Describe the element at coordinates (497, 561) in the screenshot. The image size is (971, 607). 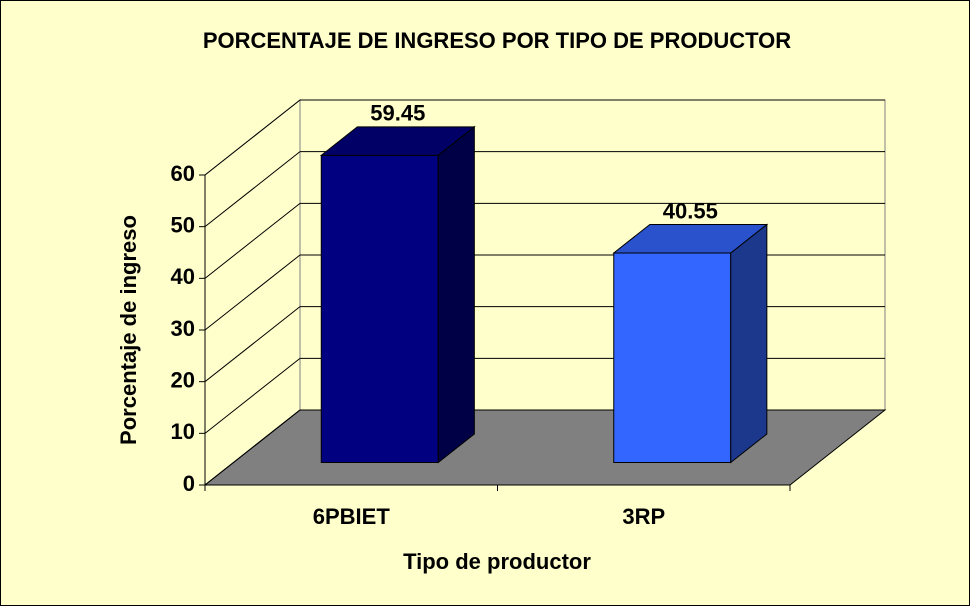
I see `x-axis-label: Tipo de productor` at that location.